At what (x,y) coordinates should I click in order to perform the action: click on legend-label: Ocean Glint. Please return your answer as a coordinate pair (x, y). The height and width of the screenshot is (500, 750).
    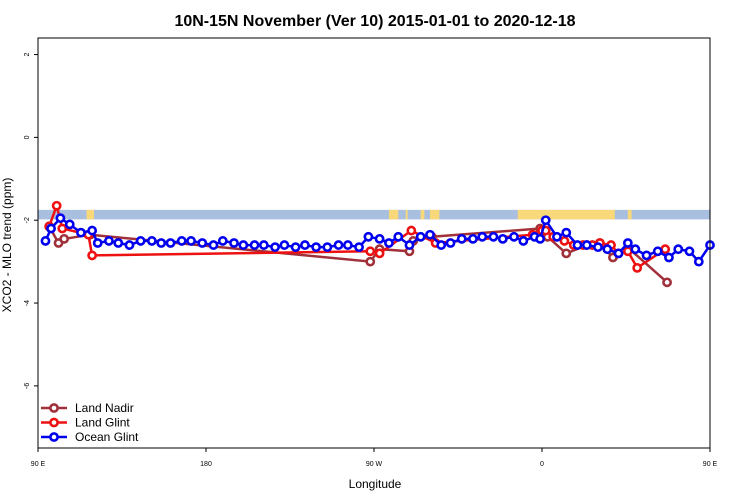
    Looking at the image, I should click on (107, 437).